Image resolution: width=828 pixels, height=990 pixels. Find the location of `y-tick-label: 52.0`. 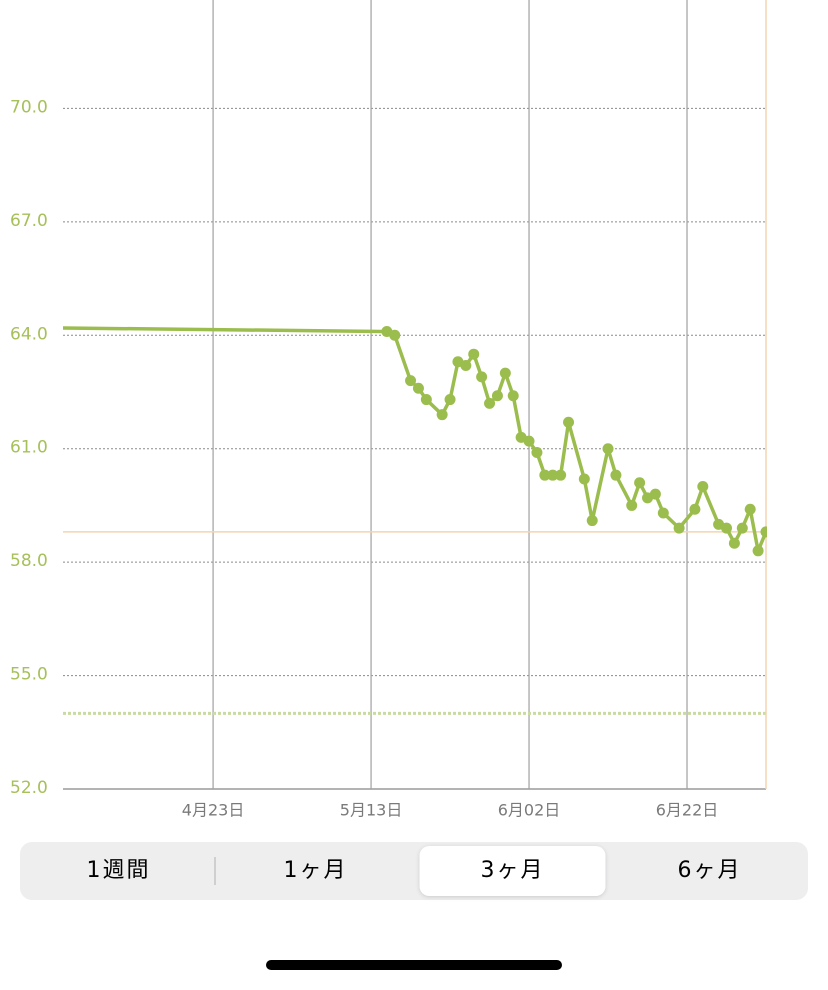

y-tick-label: 52.0 is located at coordinates (29, 788).